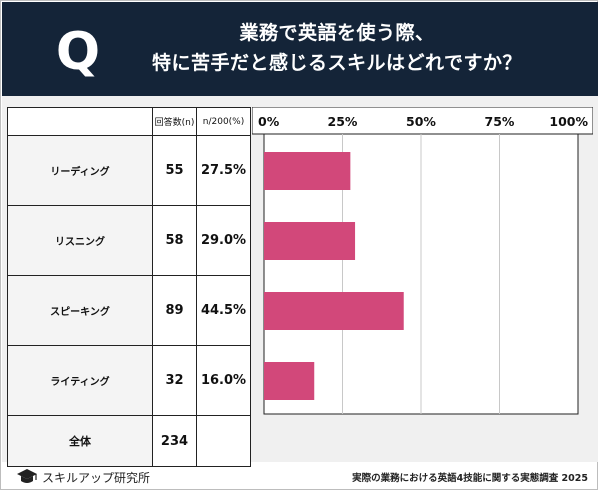 The image size is (600, 492). Describe the element at coordinates (337, 33) in the screenshot. I see `title-line-1: 業務で英語を使う際、` at that location.